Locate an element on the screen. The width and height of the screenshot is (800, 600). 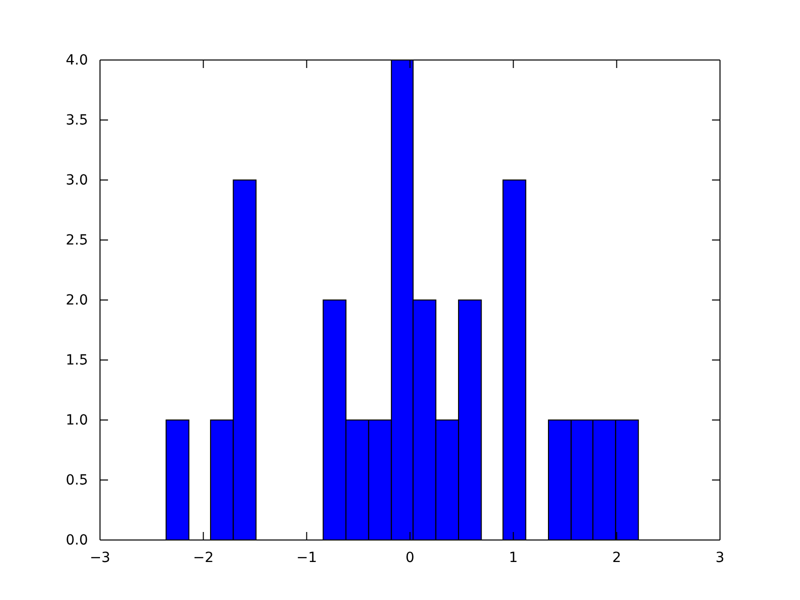
y-tick-label: 3.5 is located at coordinates (77, 120).